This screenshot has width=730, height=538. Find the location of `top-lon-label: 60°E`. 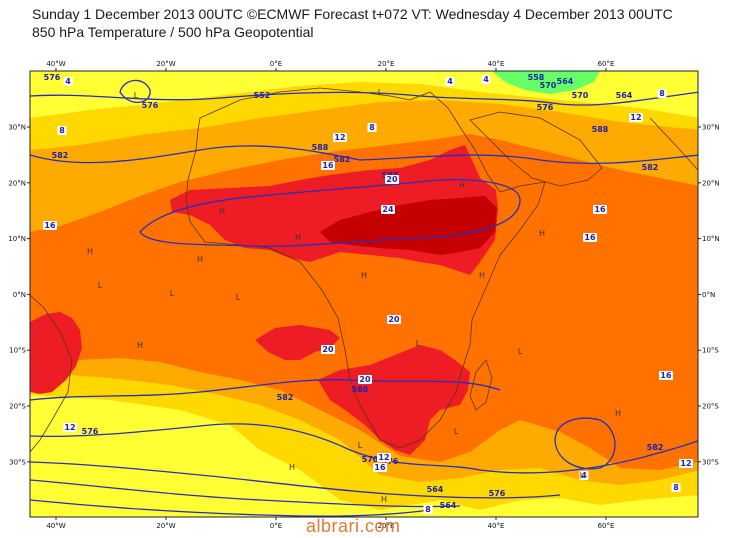

top-lon-label: 60°E is located at coordinates (606, 64).